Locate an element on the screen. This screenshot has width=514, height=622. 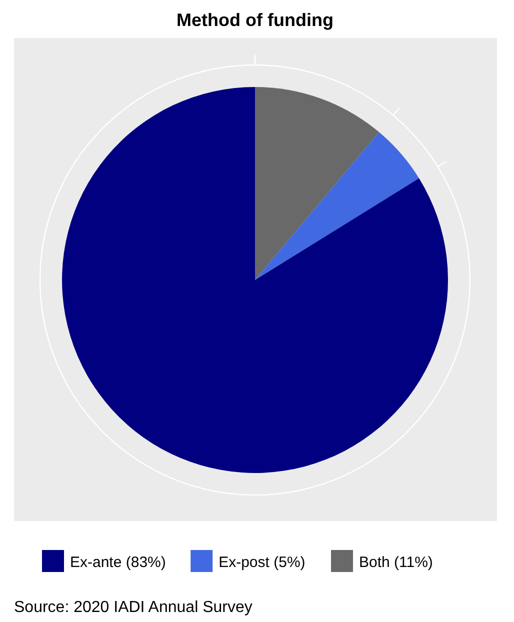
legend-label: Ex-post (5%) is located at coordinates (262, 562).